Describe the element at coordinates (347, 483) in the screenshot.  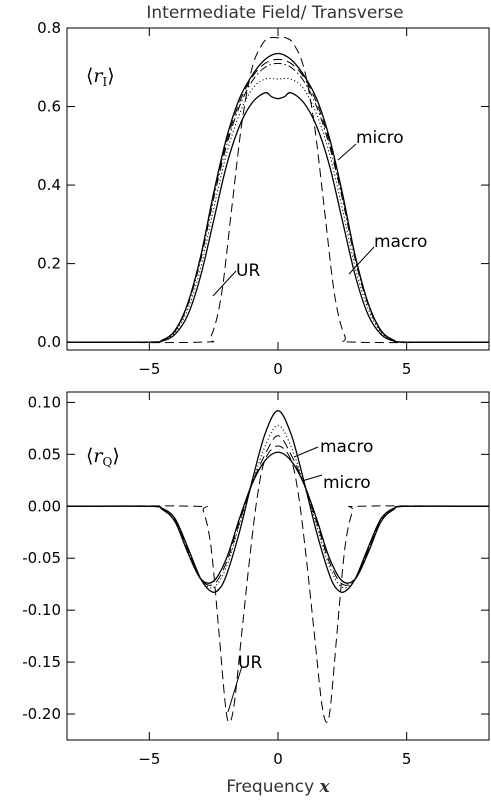
I see `bottom-annotation-micro-text: micro` at that location.